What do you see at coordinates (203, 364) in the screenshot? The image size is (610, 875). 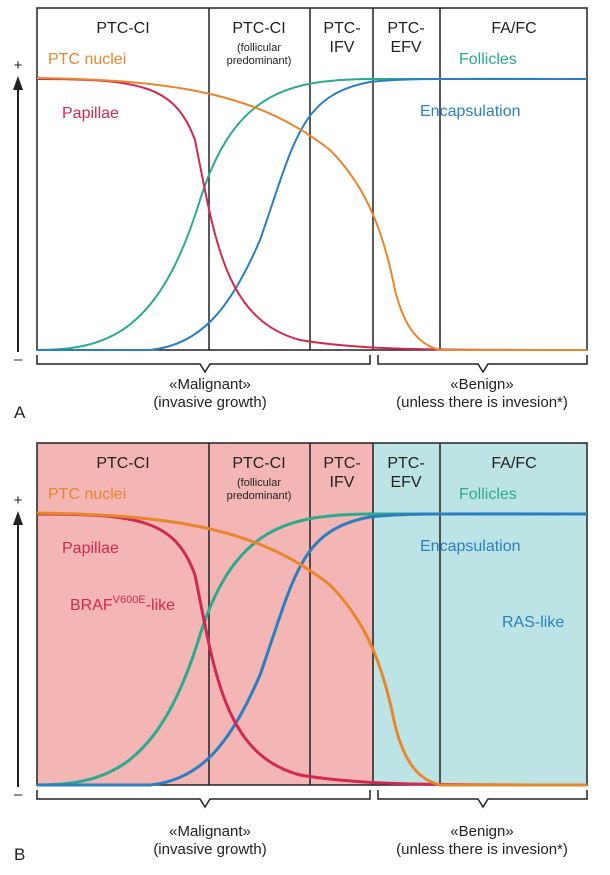 I see `panel-a-malignant-brace` at bounding box center [203, 364].